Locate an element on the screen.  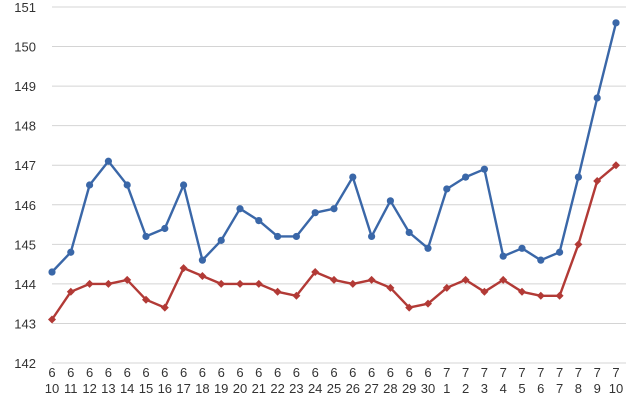
x-tick-day: 2 is located at coordinates (465, 388).